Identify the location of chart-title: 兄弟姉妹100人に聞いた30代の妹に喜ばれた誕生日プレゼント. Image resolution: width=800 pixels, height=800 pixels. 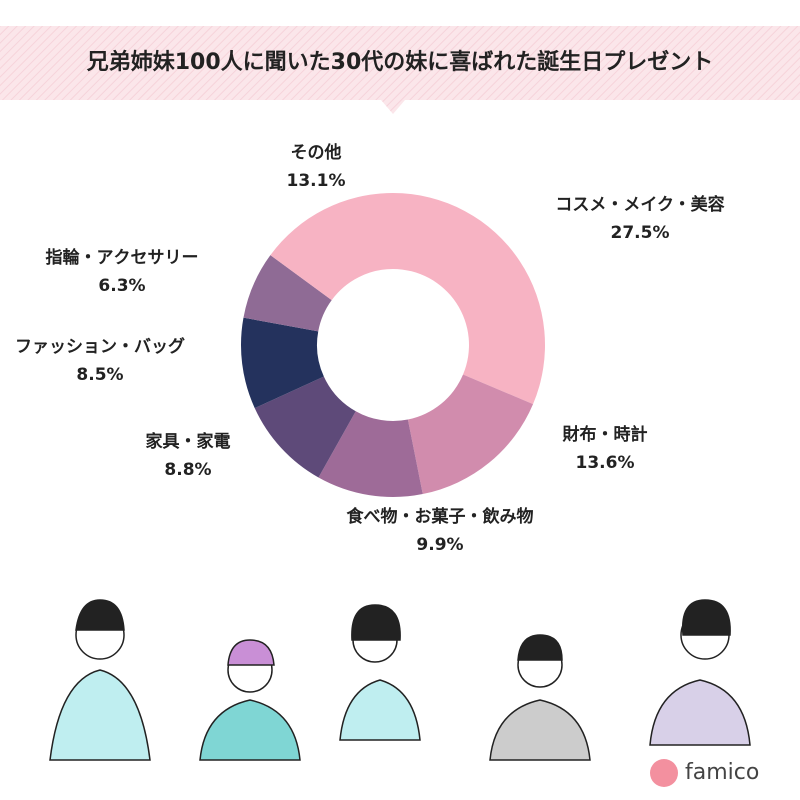
(400, 62).